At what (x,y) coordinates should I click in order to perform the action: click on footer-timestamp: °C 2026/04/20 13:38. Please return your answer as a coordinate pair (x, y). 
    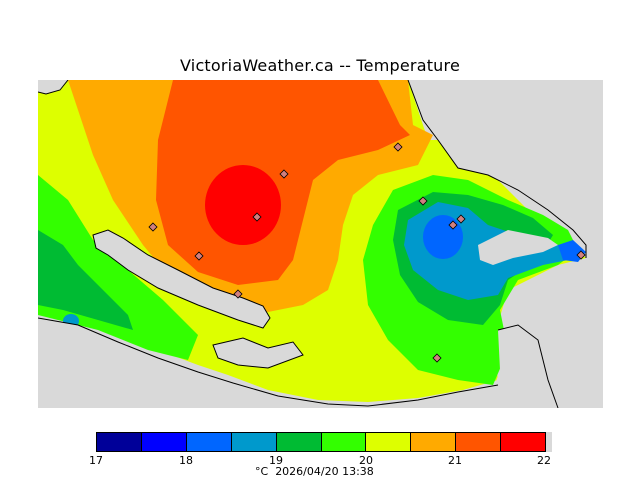
    Looking at the image, I should click on (314, 471).